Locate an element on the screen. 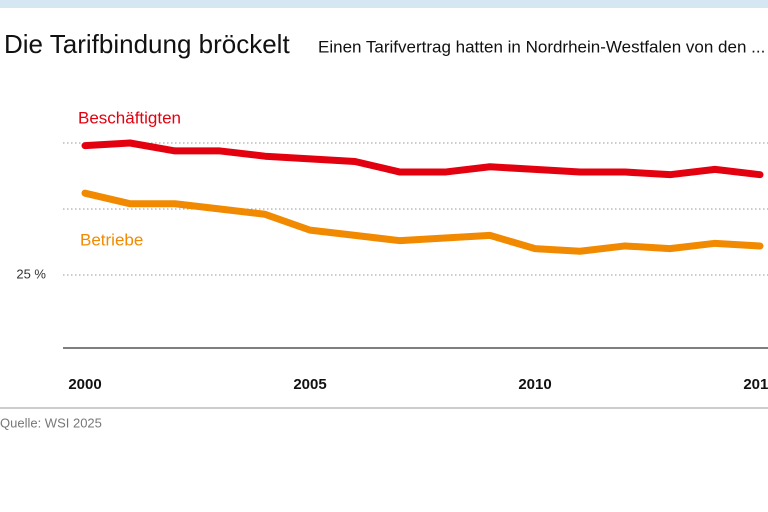 This screenshot has width=768, height=512. x-tick-label: 2010 is located at coordinates (534, 384).